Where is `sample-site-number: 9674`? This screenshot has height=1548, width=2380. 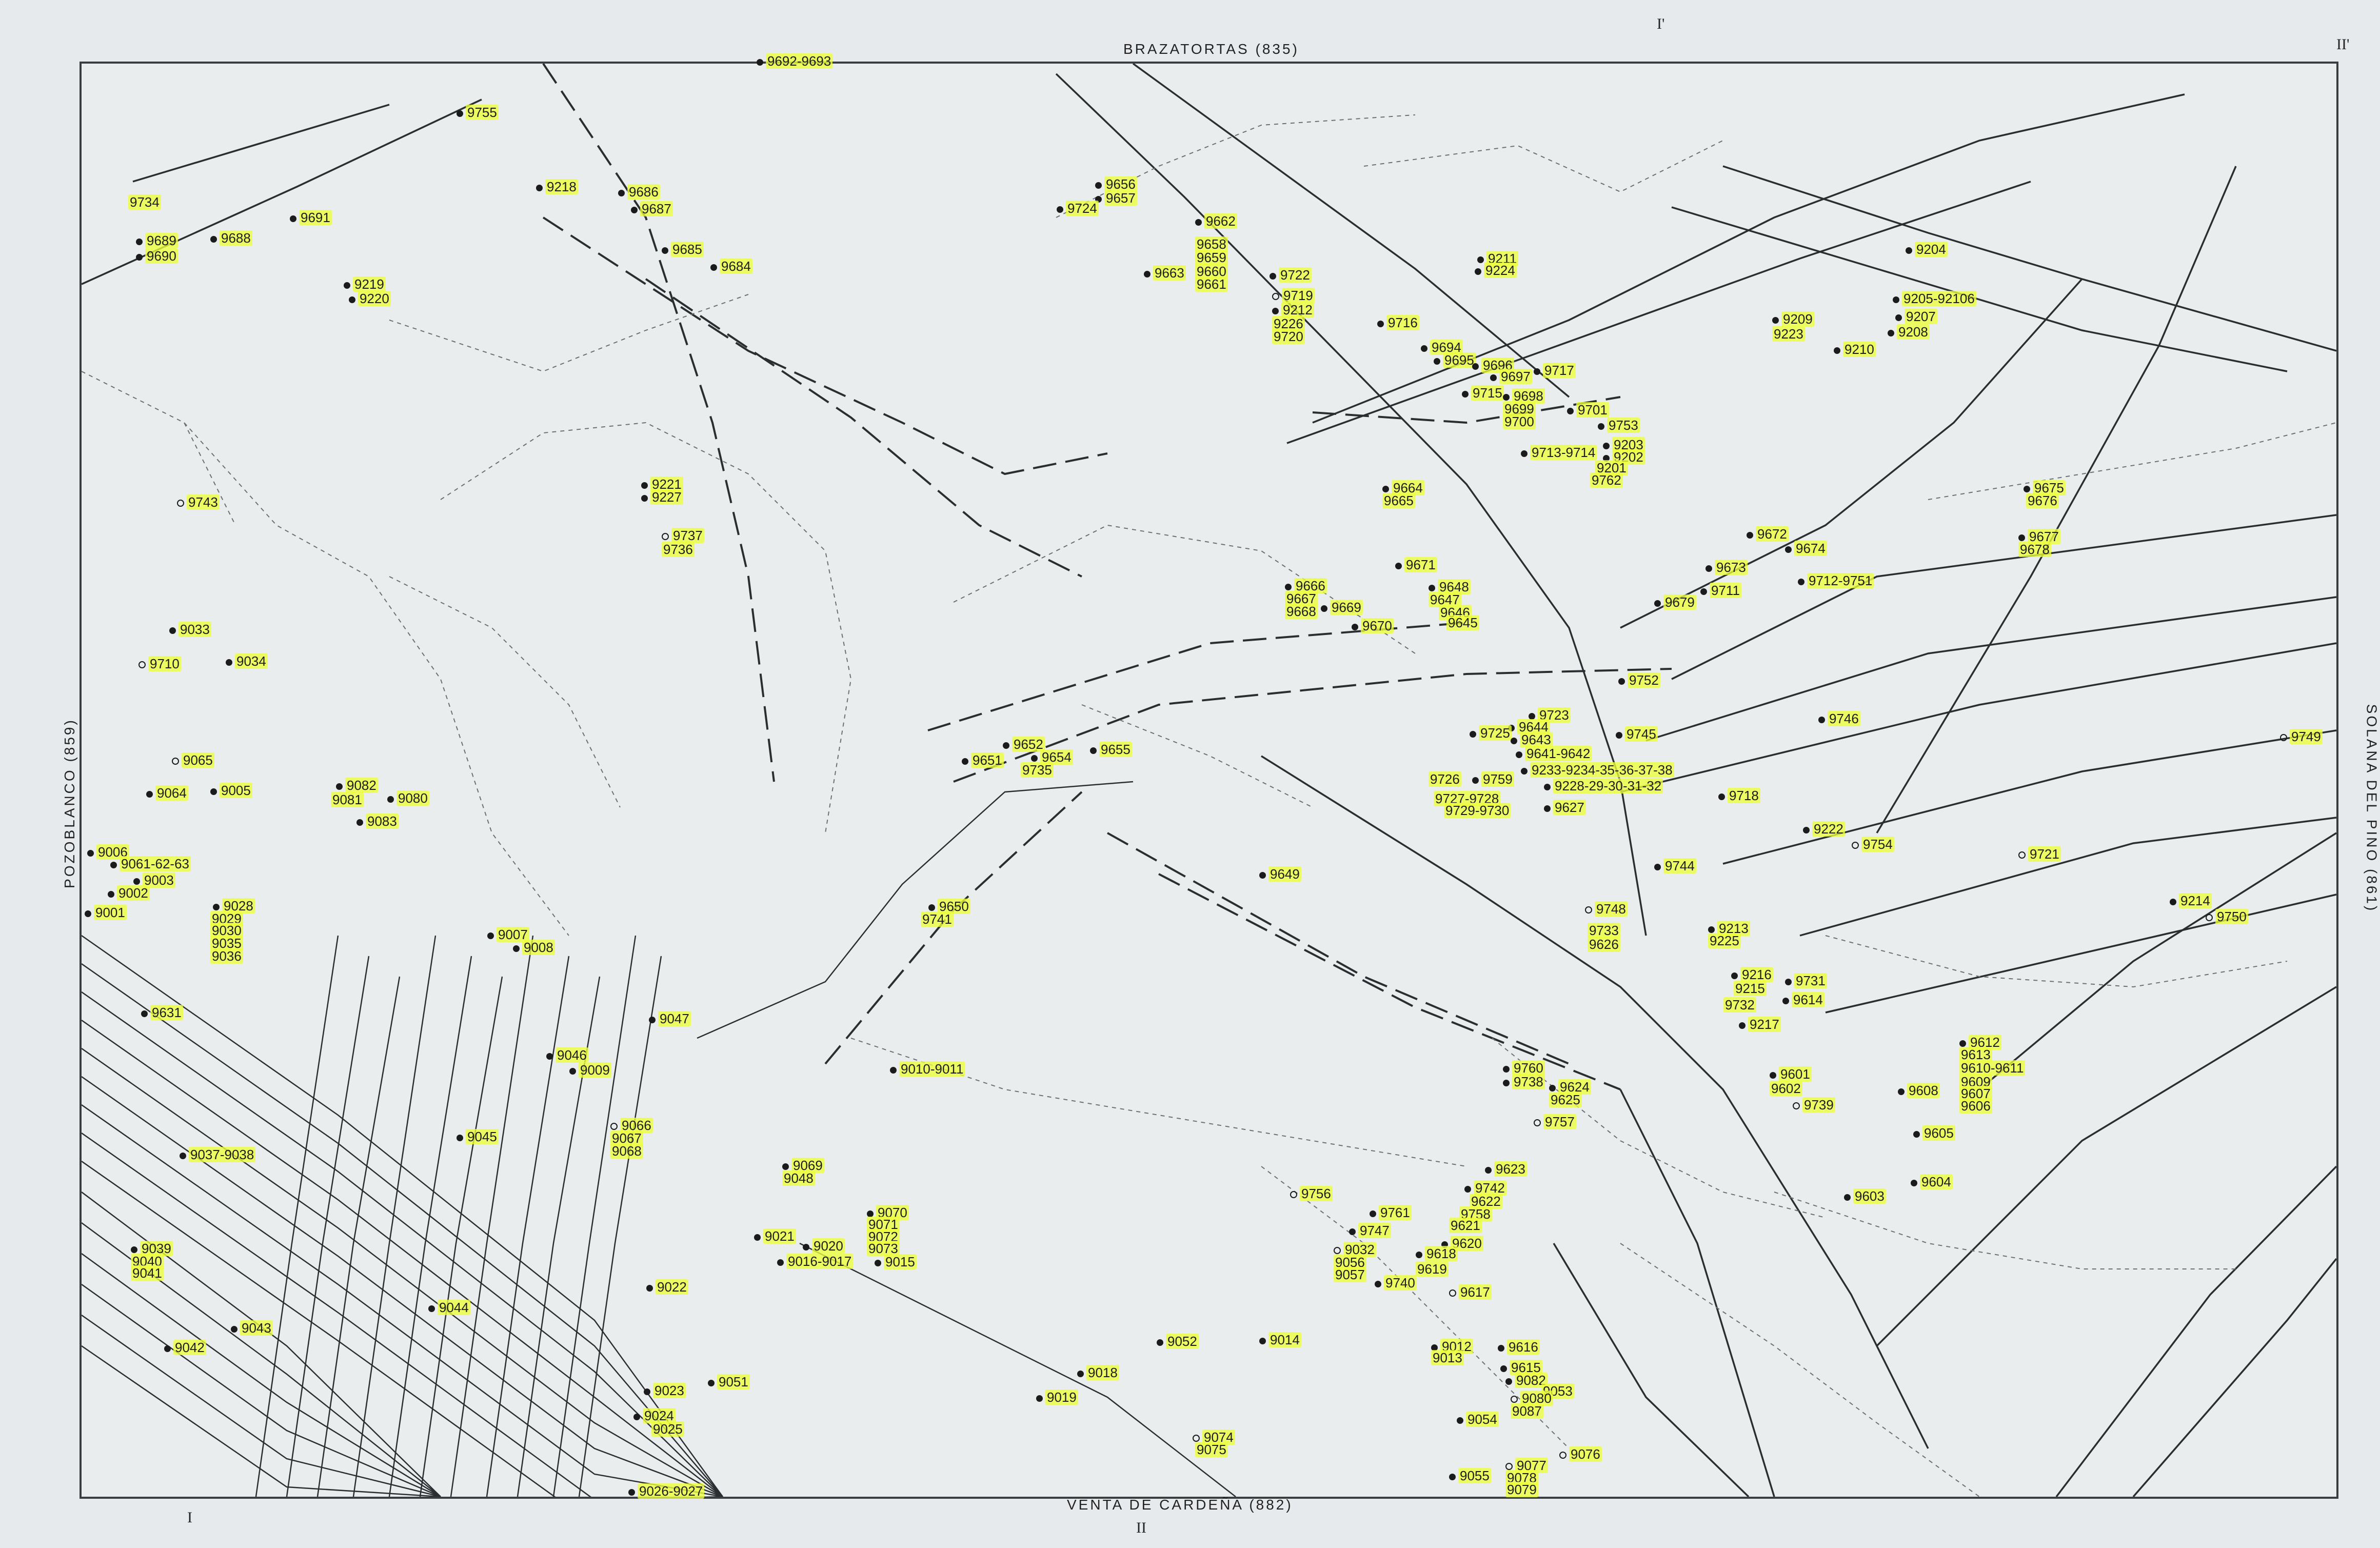 sample-site-number: 9674 is located at coordinates (1811, 548).